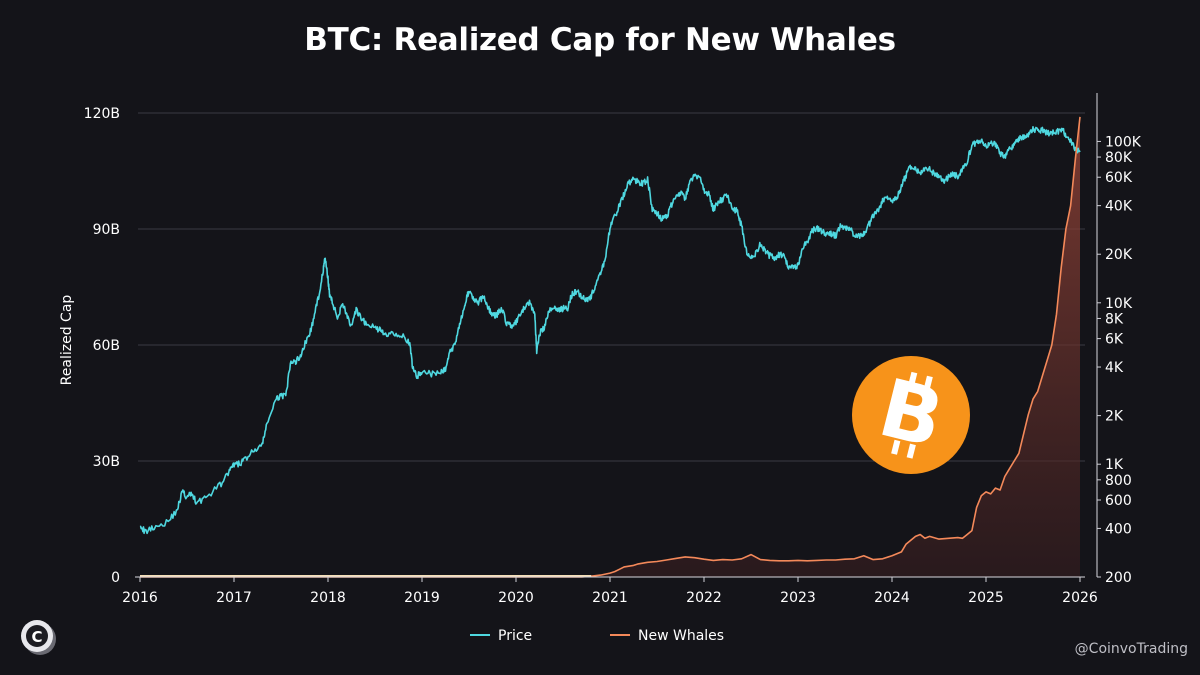 Image resolution: width=1200 pixels, height=675 pixels. What do you see at coordinates (1131, 649) in the screenshot?
I see `watermark-handle: @CoinvoTrading` at bounding box center [1131, 649].